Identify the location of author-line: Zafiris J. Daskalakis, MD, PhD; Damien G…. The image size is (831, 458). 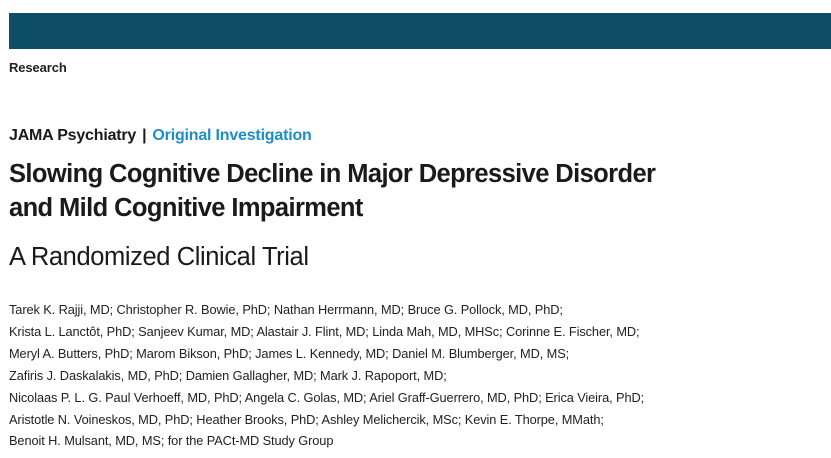
(228, 375).